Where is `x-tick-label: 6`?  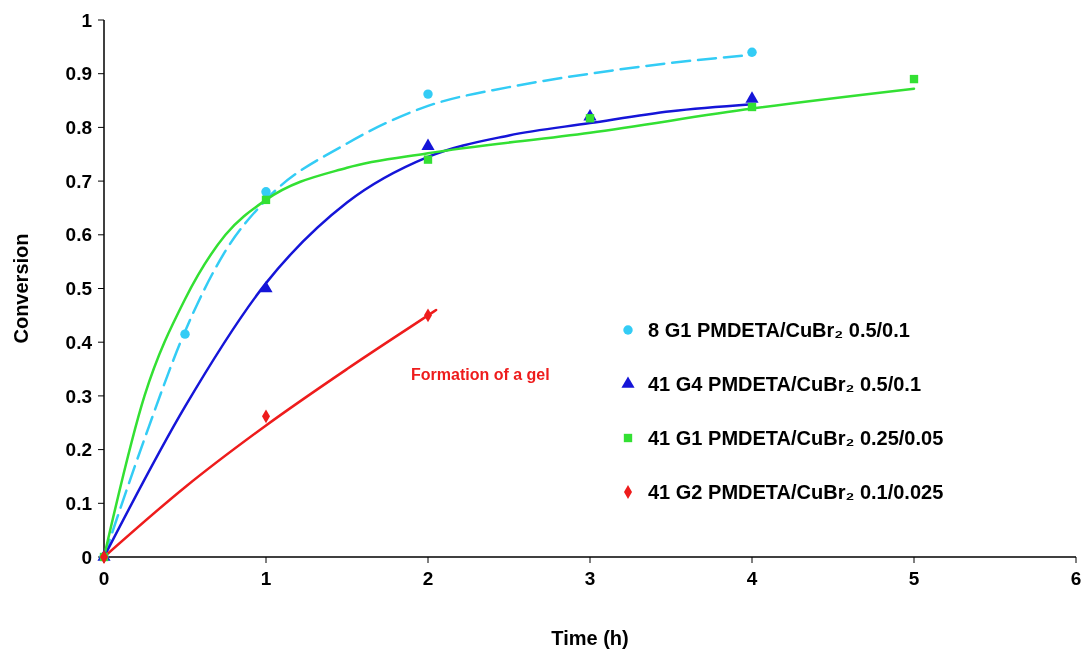 x-tick-label: 6 is located at coordinates (1076, 578).